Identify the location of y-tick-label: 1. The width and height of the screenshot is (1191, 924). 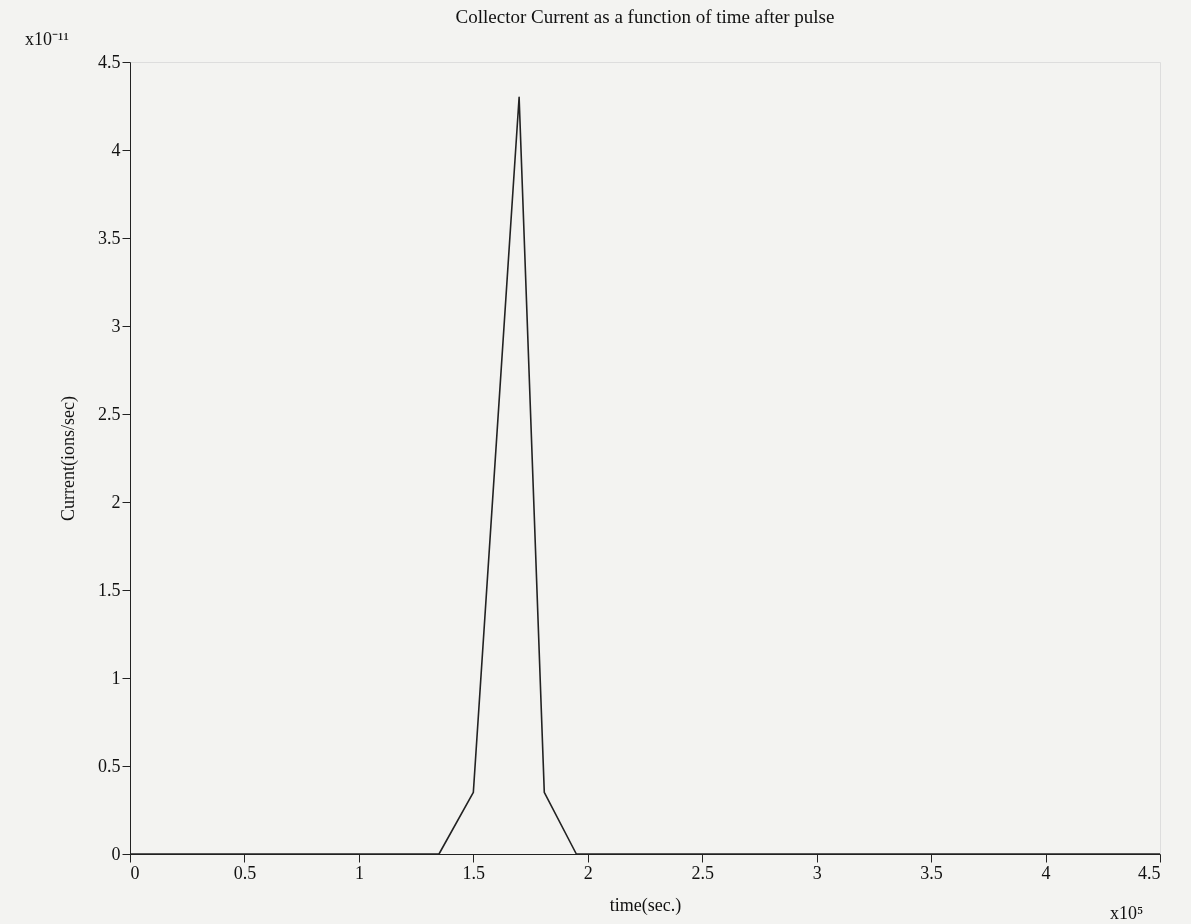
(116, 677).